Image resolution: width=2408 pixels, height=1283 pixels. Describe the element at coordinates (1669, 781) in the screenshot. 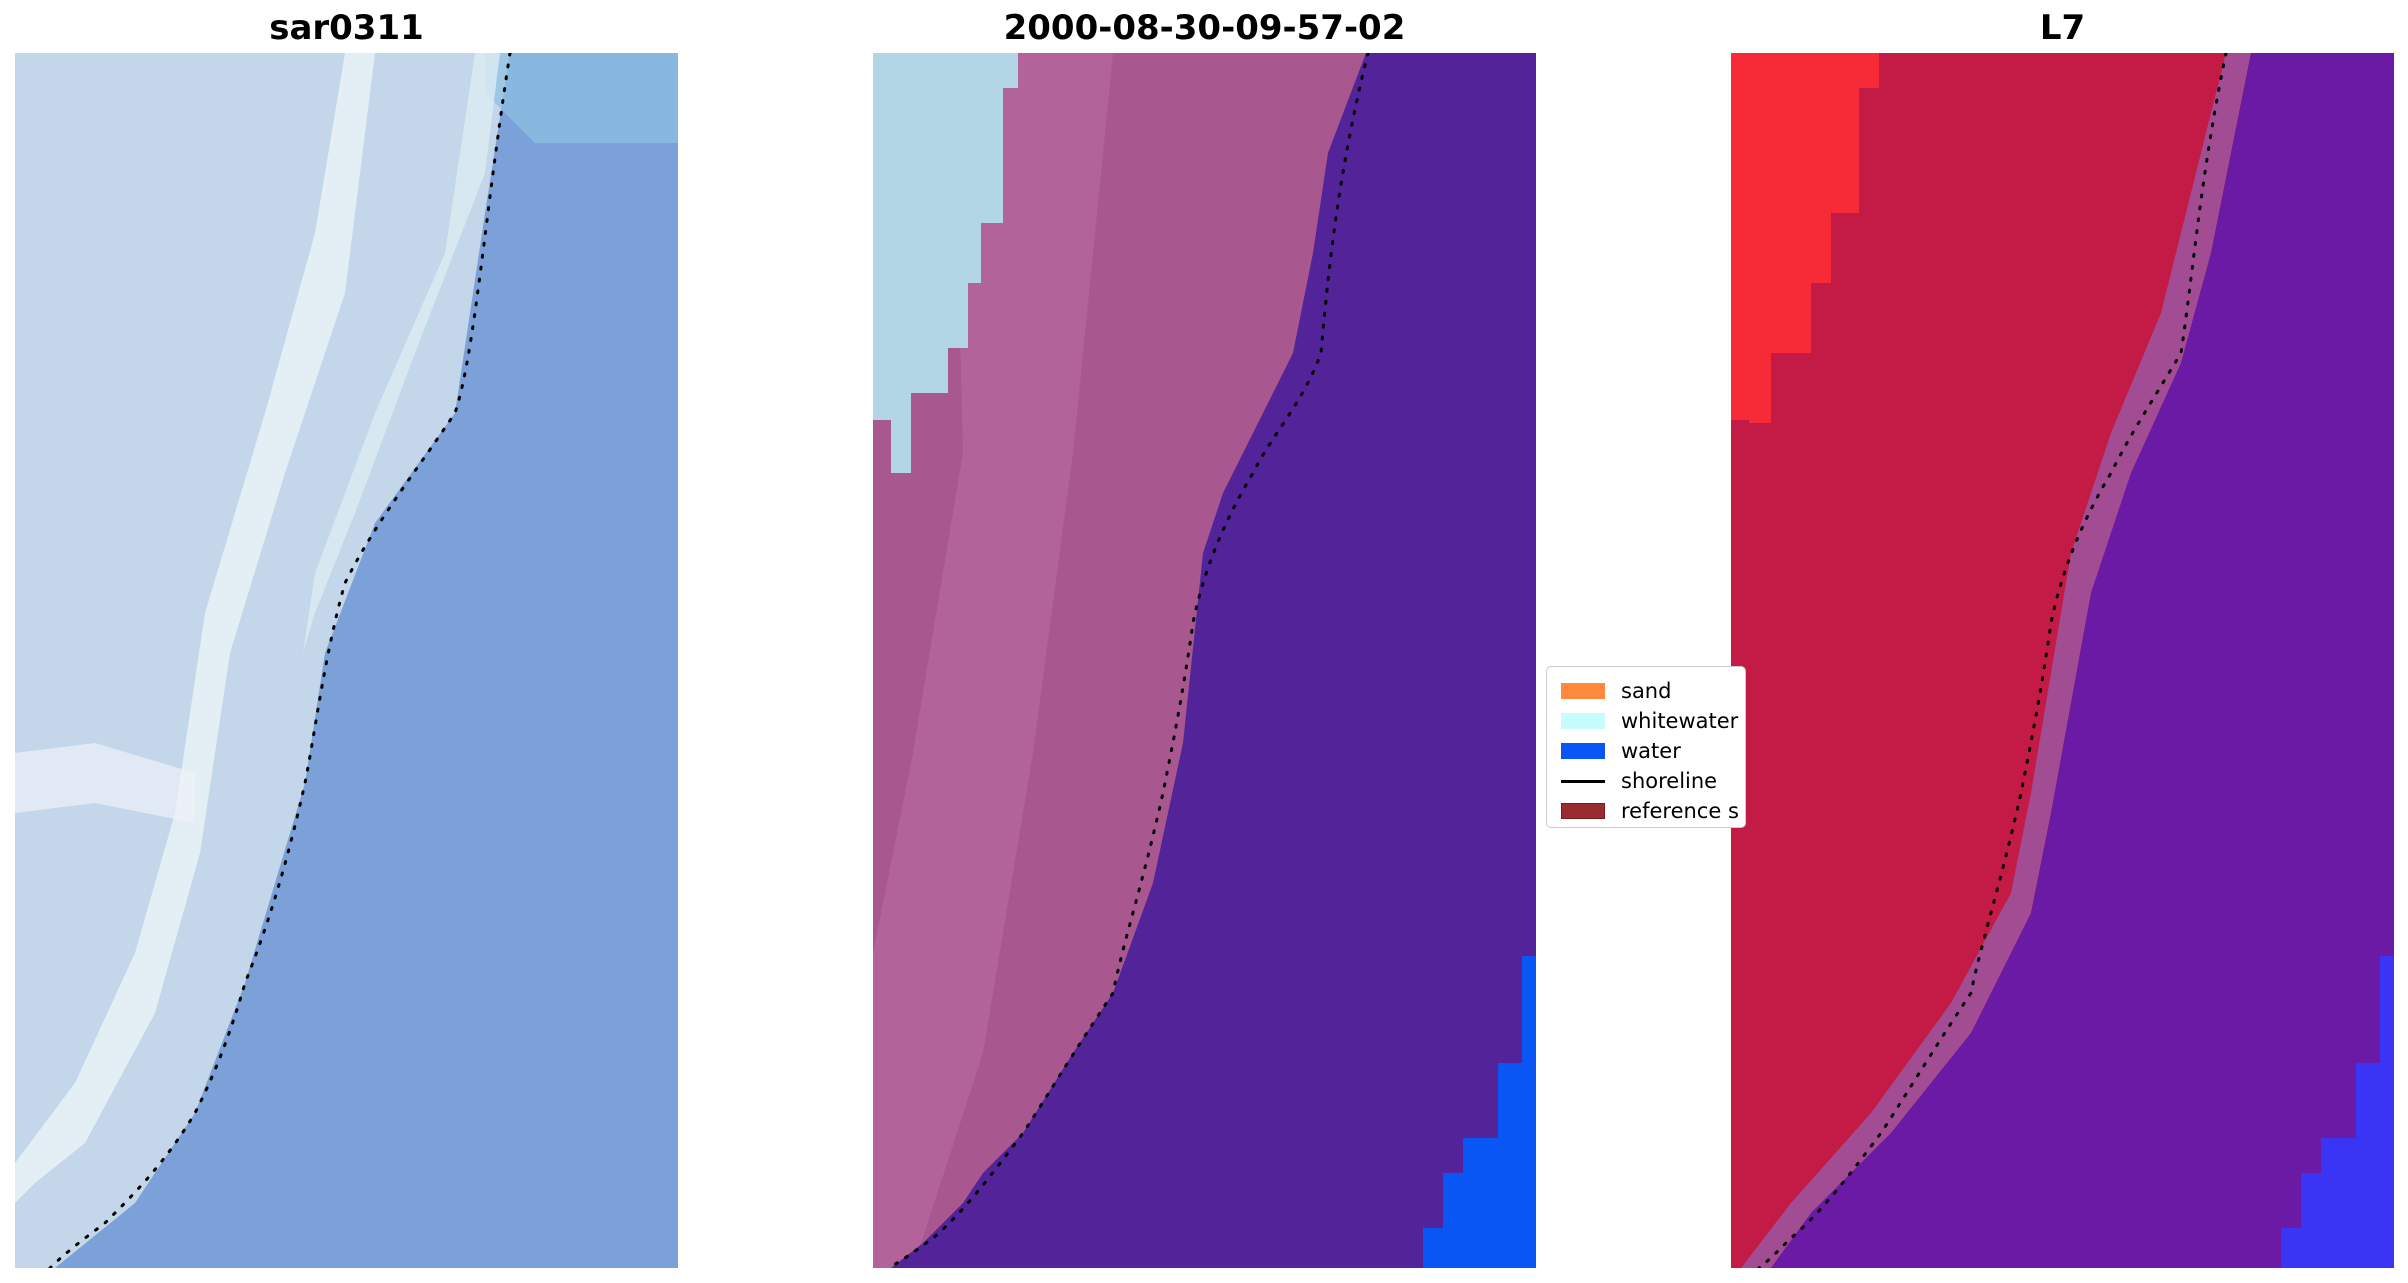

I see `legend-label-shoreline: shoreline` at that location.